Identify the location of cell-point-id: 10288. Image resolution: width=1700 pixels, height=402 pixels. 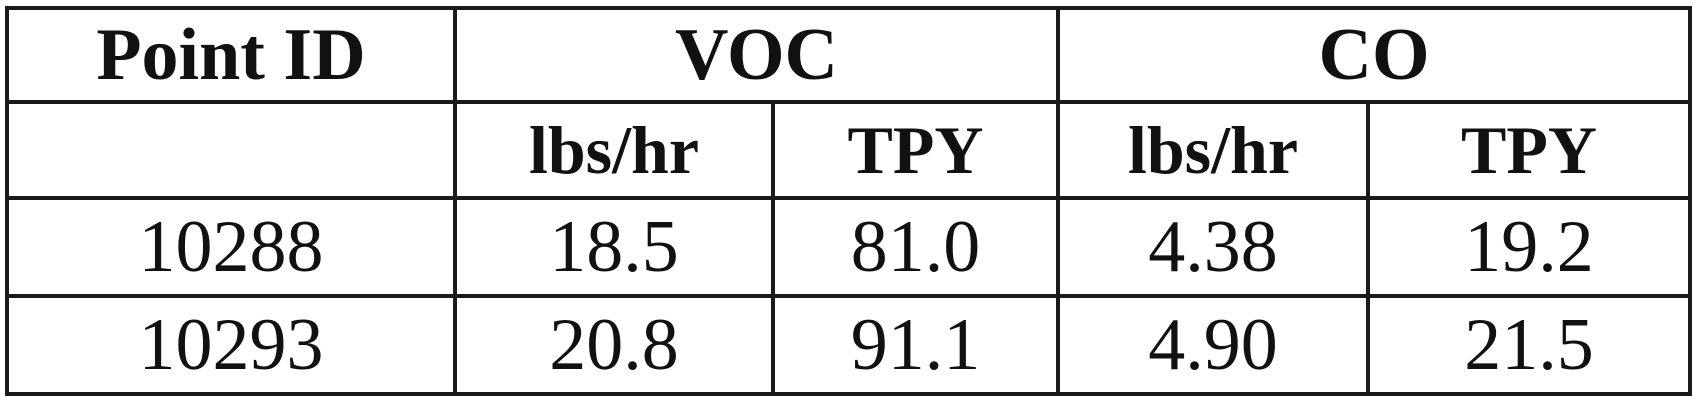
(231, 247).